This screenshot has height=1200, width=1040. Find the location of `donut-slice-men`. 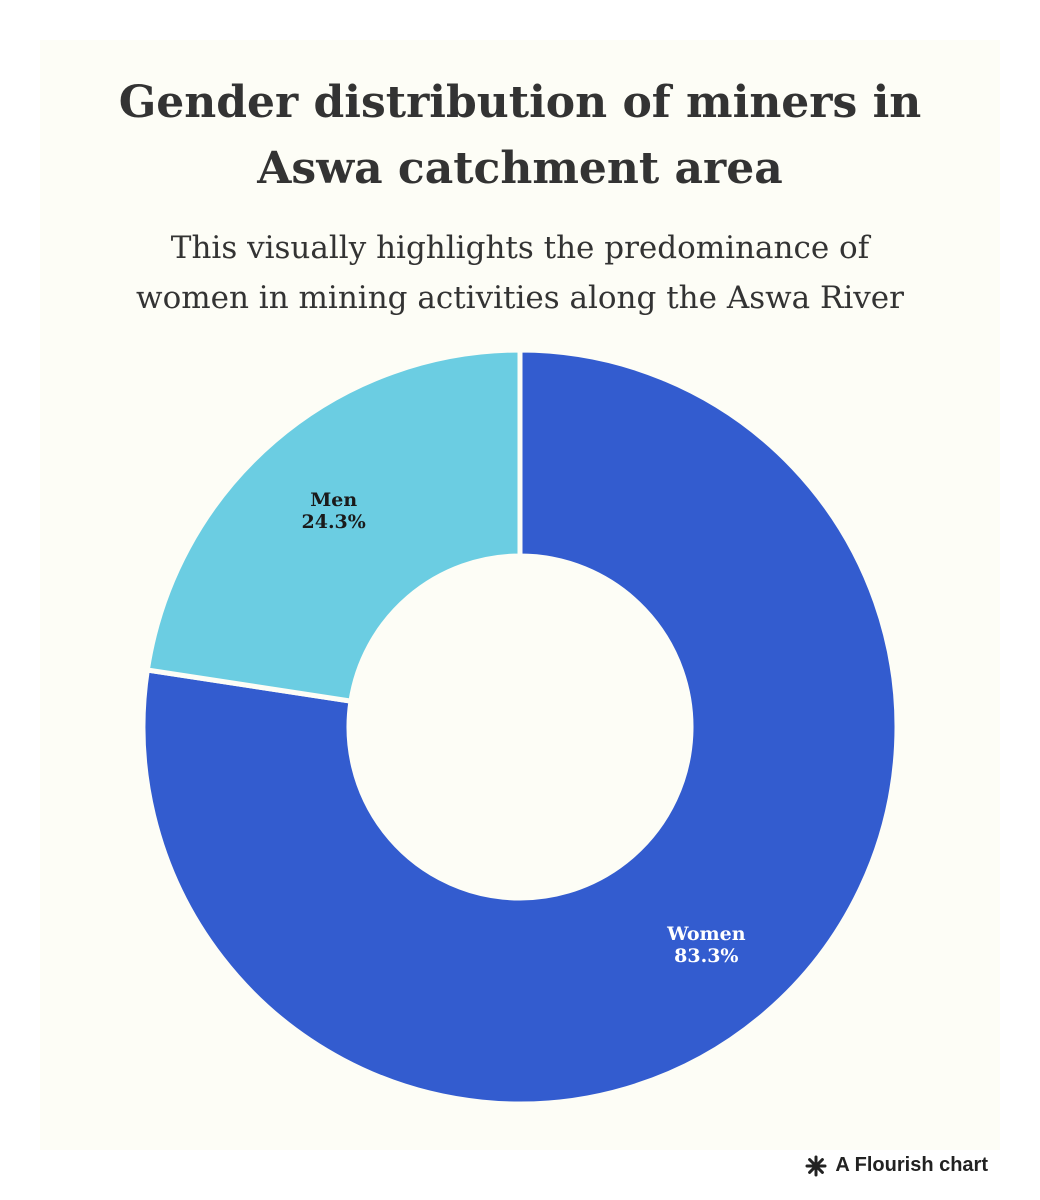

donut-slice-men is located at coordinates (333, 525).